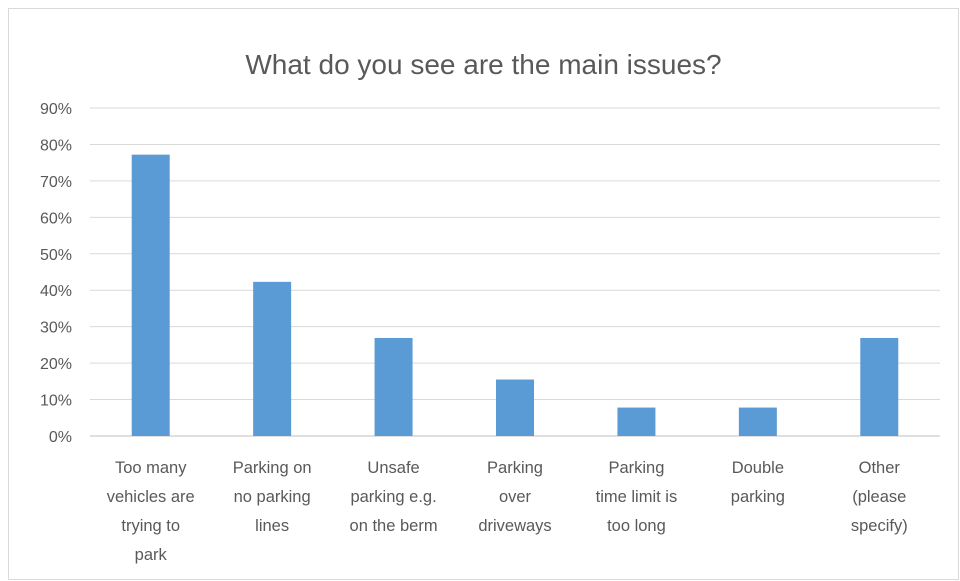 This screenshot has height=581, width=960. What do you see at coordinates (56, 109) in the screenshot?
I see `y-tick-label: 90%` at bounding box center [56, 109].